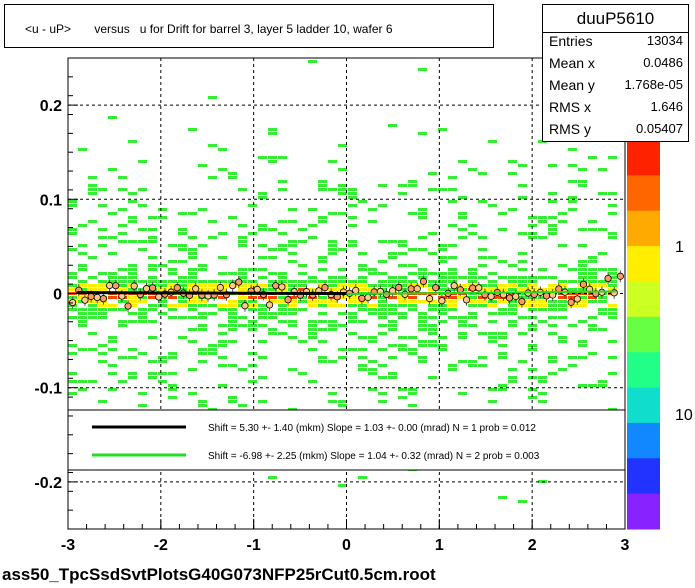  Describe the element at coordinates (346, 440) in the screenshot. I see `legend-box` at that location.